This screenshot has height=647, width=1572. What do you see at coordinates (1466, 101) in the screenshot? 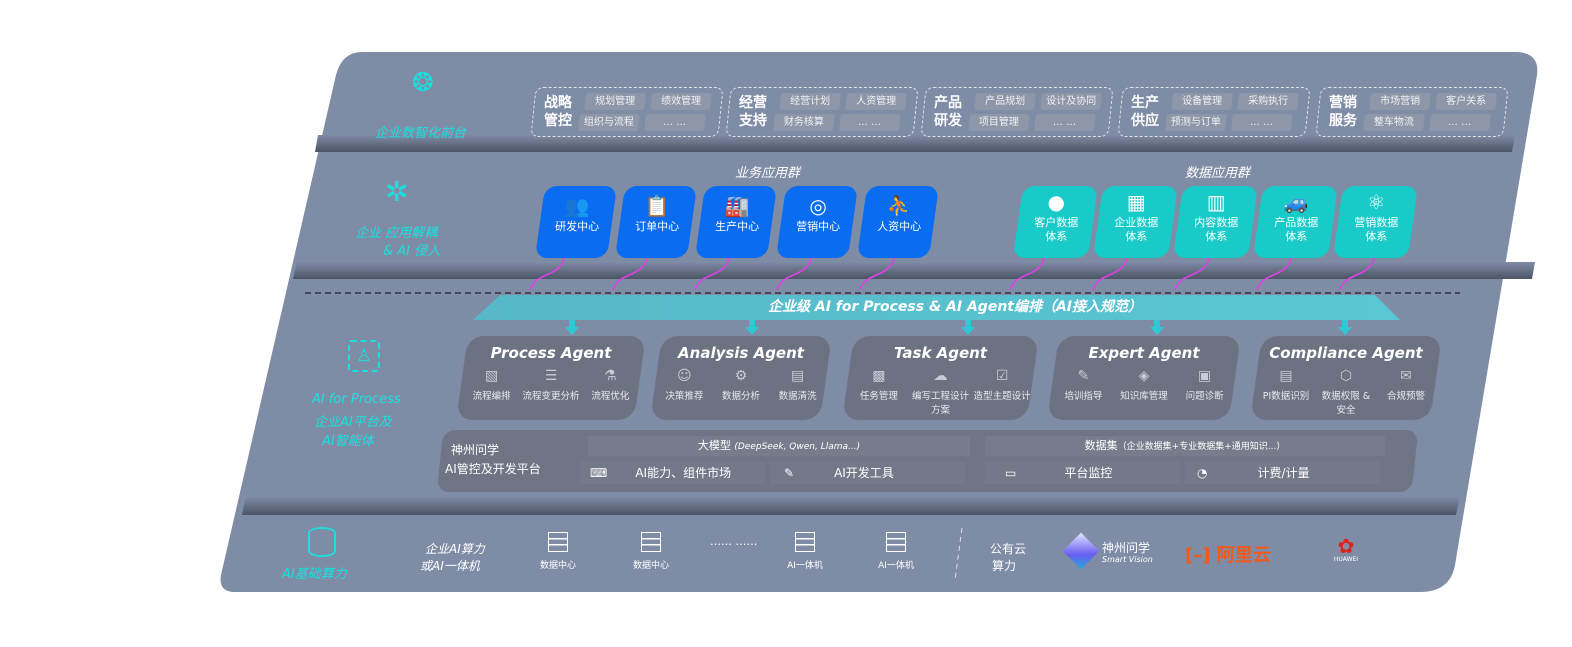
I see `front-chip: 客户关系` at bounding box center [1466, 101].